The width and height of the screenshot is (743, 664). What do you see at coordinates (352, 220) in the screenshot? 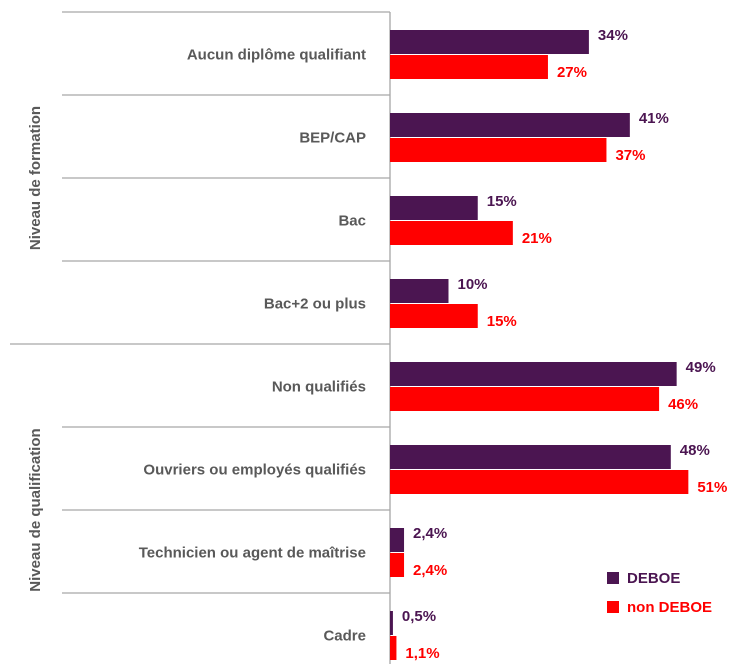
I see `category-label: Bac` at bounding box center [352, 220].